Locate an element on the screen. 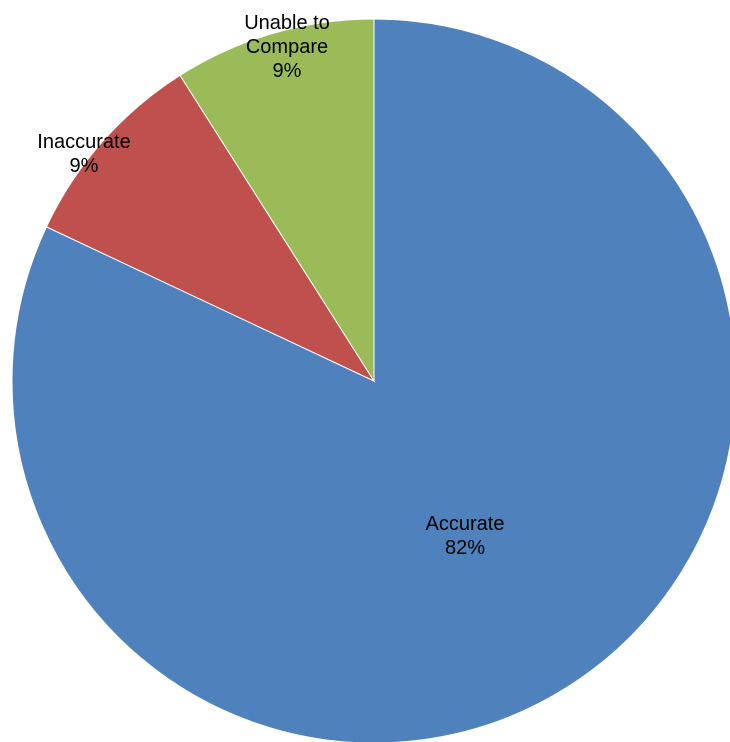  slice-name: Inaccurate is located at coordinates (83, 142).